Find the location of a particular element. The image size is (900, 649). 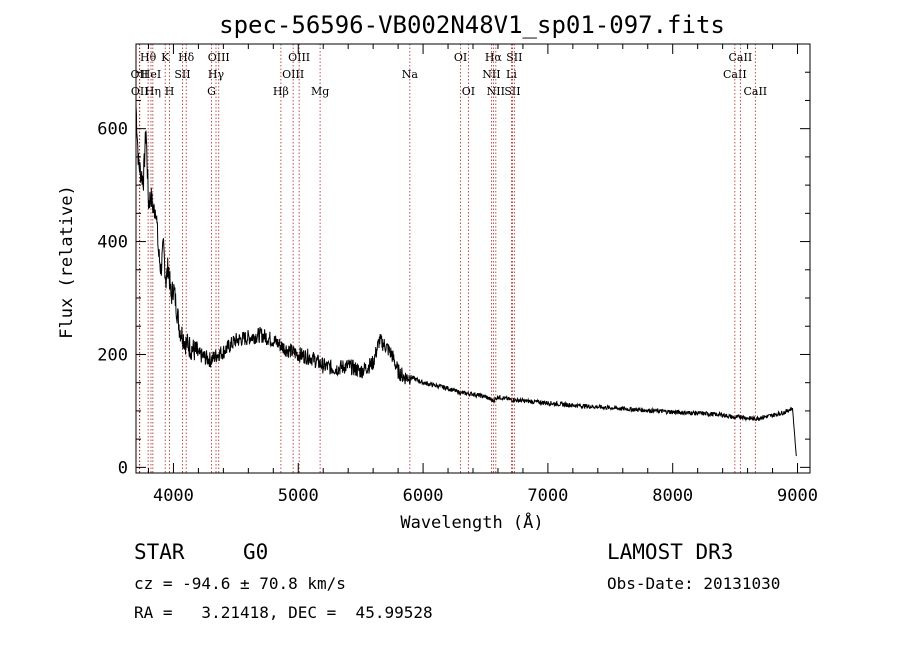

line-label-0: OII is located at coordinates (140, 74).